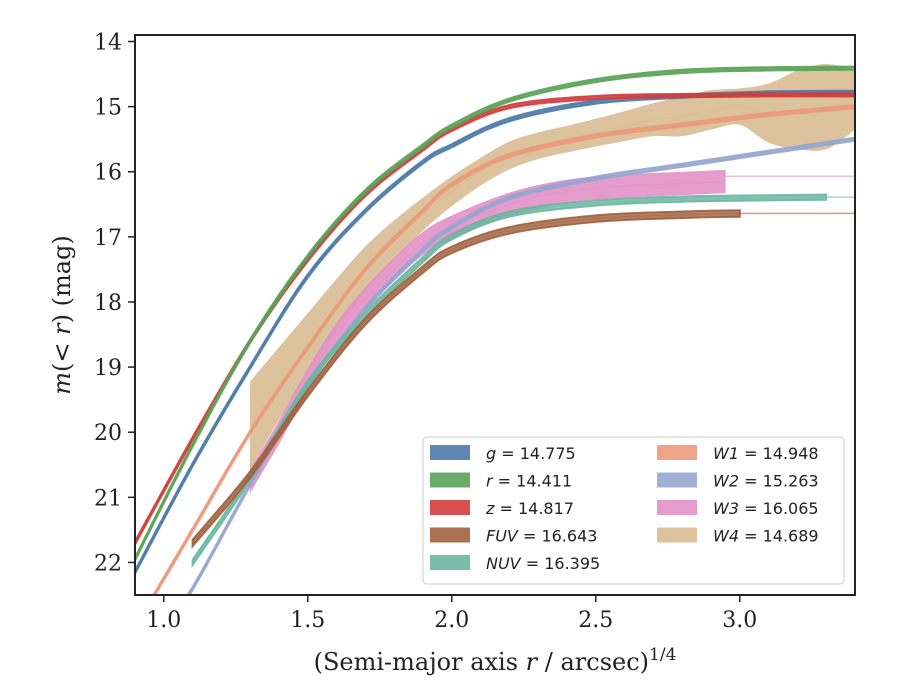 Image resolution: width=900 pixels, height=700 pixels. What do you see at coordinates (766, 453) in the screenshot?
I see `legend-label: W1 = 14.948` at bounding box center [766, 453].